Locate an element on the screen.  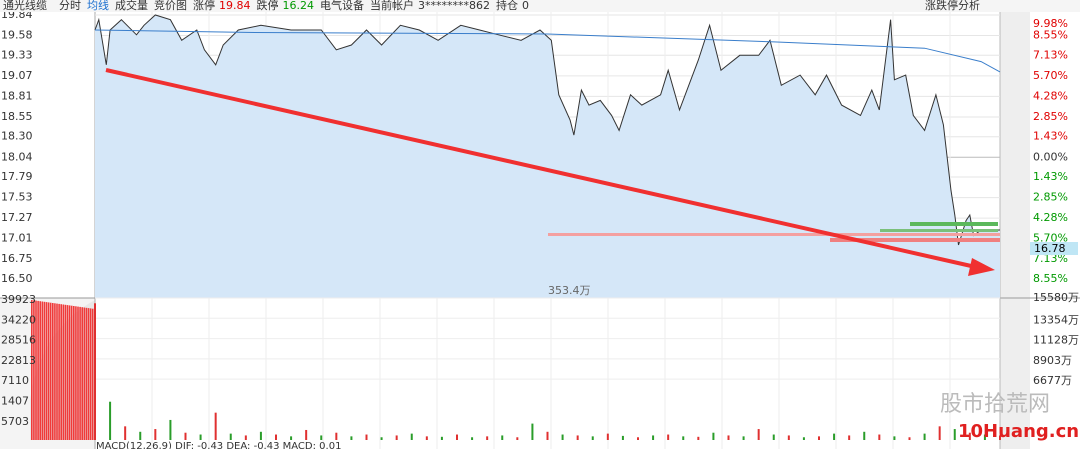
price-tick-label: 17.79 is located at coordinates (17, 176).